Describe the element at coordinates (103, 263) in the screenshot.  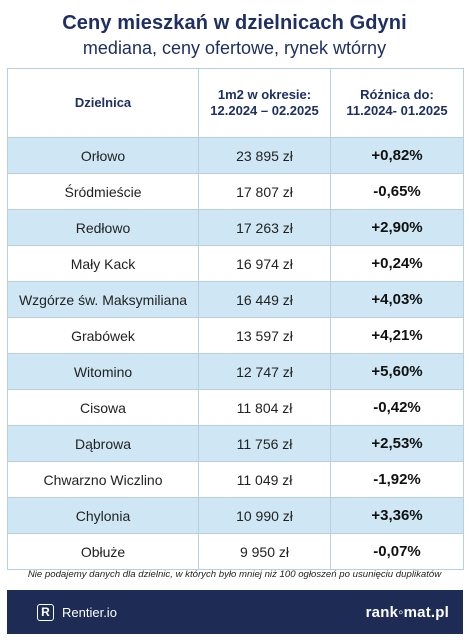
I see `district-cell: Mały Kack` at that location.